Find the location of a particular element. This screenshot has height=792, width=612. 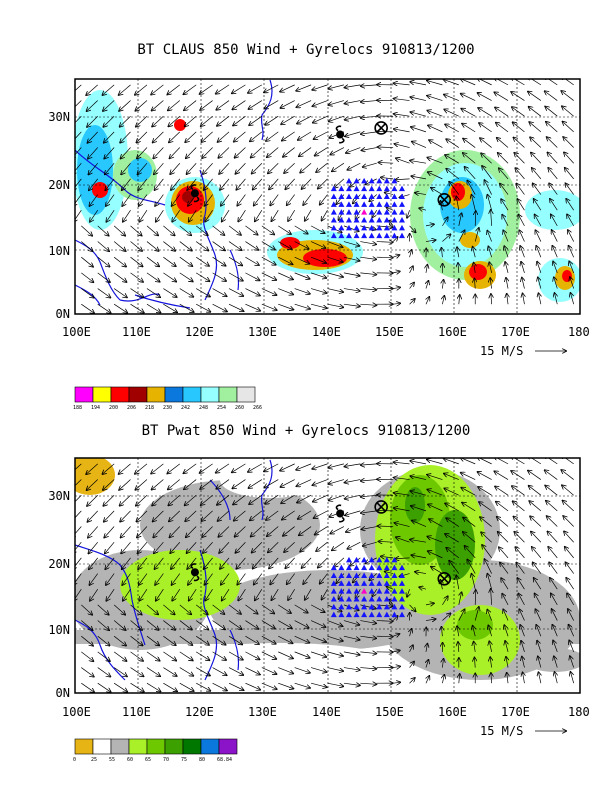

tick-label: 120E is located at coordinates (199, 712).